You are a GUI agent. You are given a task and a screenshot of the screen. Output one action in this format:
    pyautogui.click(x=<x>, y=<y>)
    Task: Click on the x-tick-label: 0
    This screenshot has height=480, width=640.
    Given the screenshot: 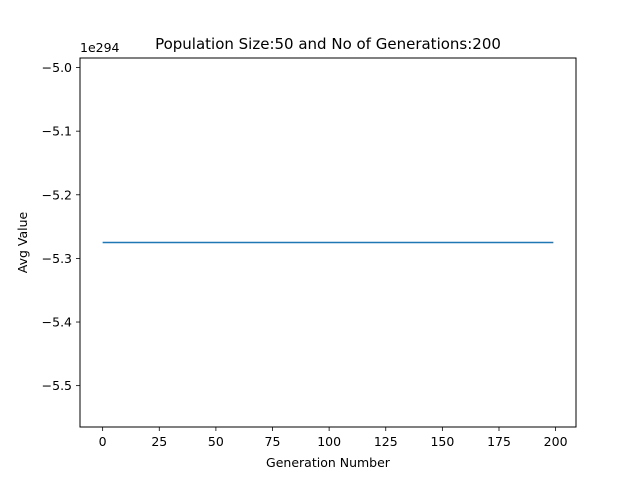 What is the action you would take?
    pyautogui.click(x=103, y=441)
    